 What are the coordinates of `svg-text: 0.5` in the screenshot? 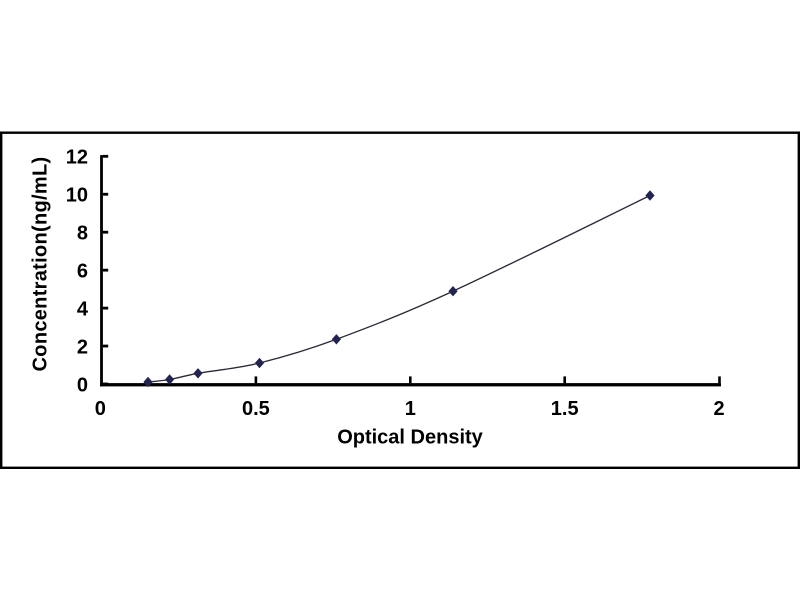 It's located at (256, 409).